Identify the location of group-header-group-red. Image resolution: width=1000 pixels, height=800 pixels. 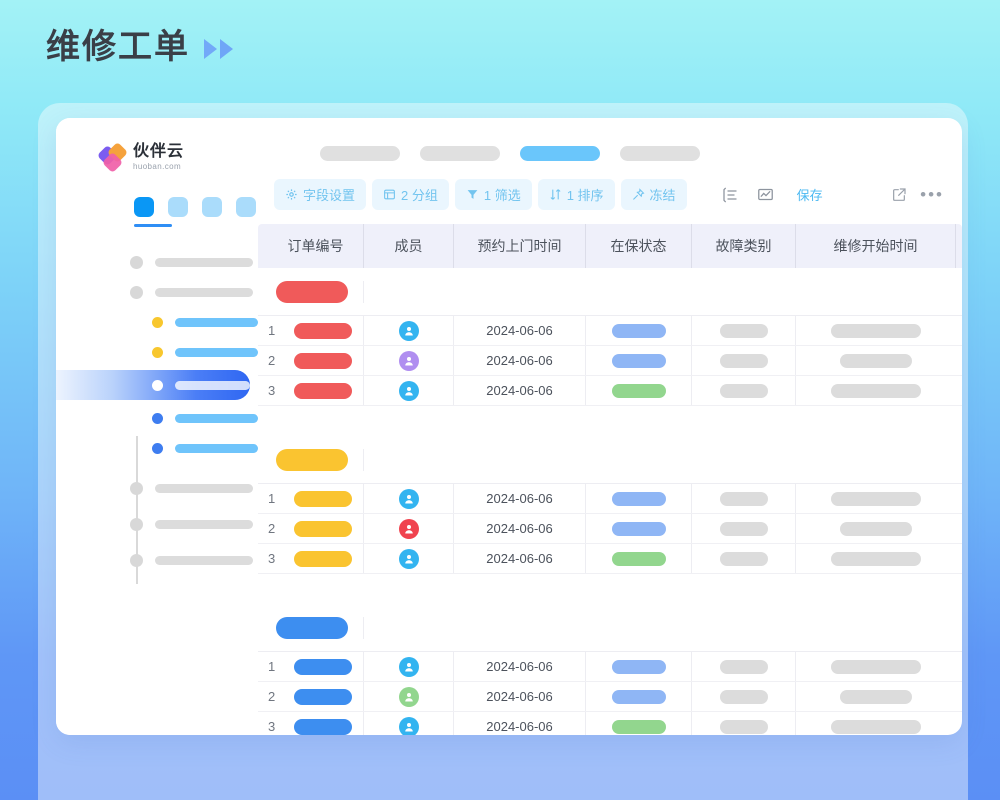
(610, 292).